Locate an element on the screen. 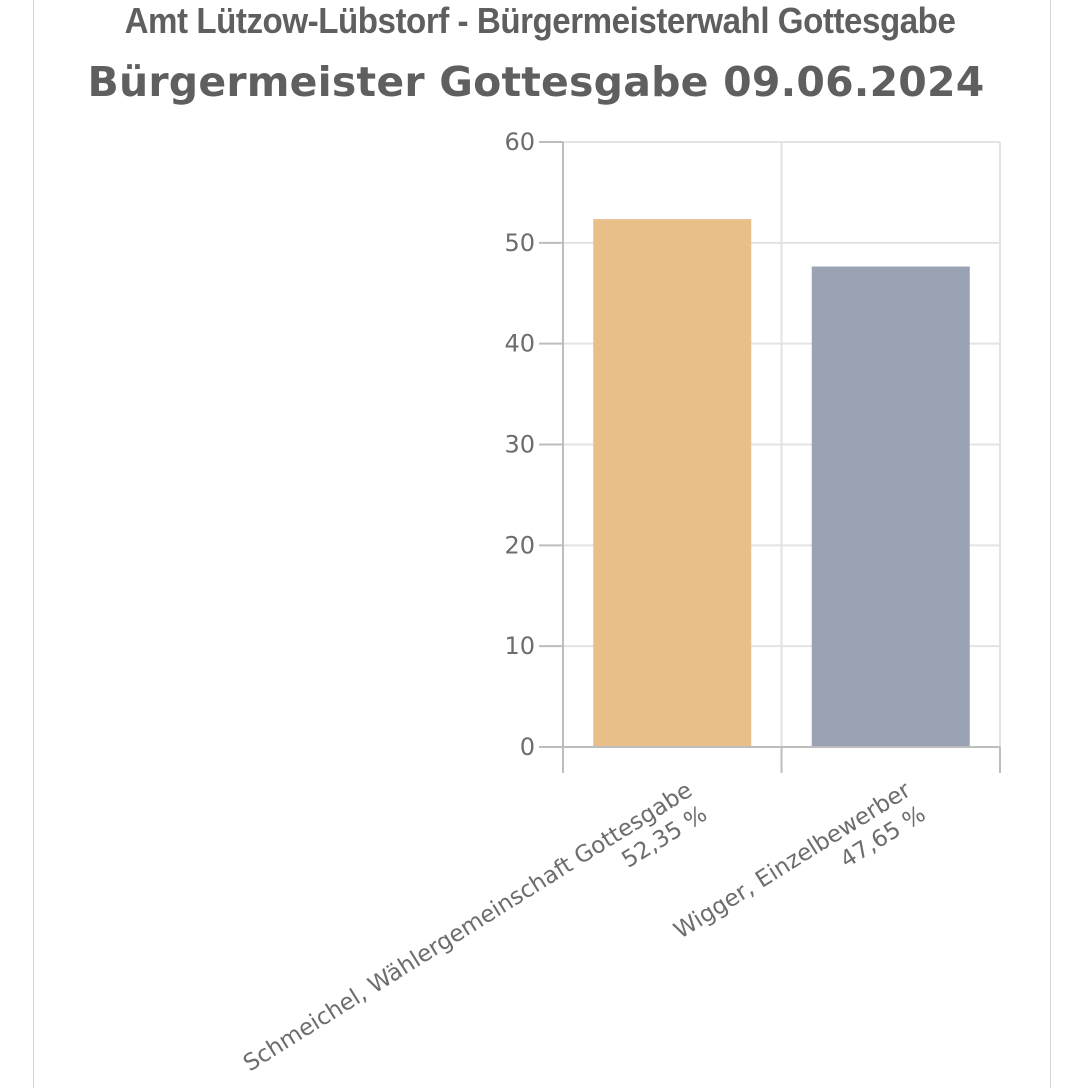 Image resolution: width=1080 pixels, height=1088 pixels. x-category-name: Wigger, Einzelbewerber is located at coordinates (793, 860).